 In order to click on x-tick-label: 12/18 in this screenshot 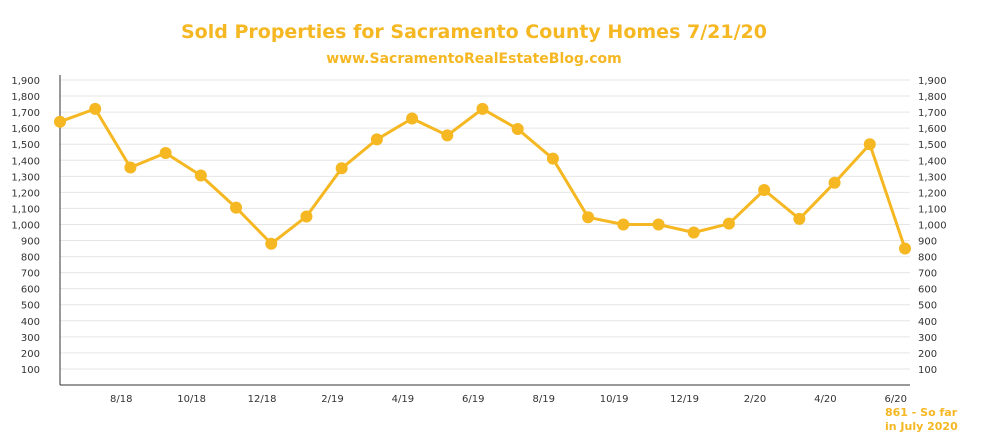, I will do `click(262, 399)`.